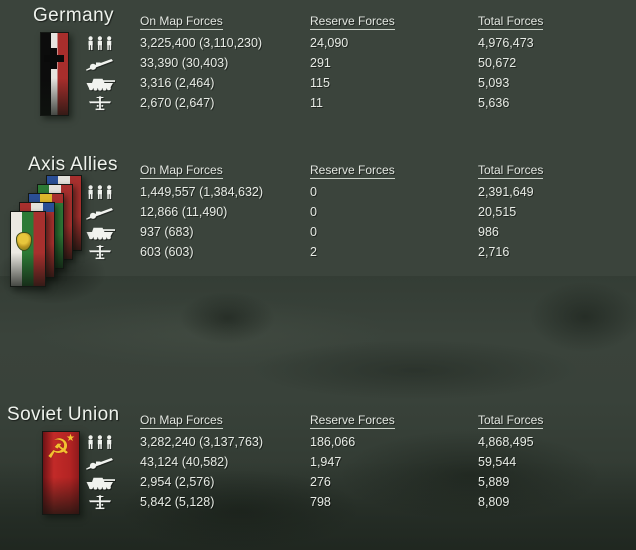 The image size is (636, 550). Describe the element at coordinates (167, 252) in the screenshot. I see `on-map-forces-value: 603 (603)` at that location.